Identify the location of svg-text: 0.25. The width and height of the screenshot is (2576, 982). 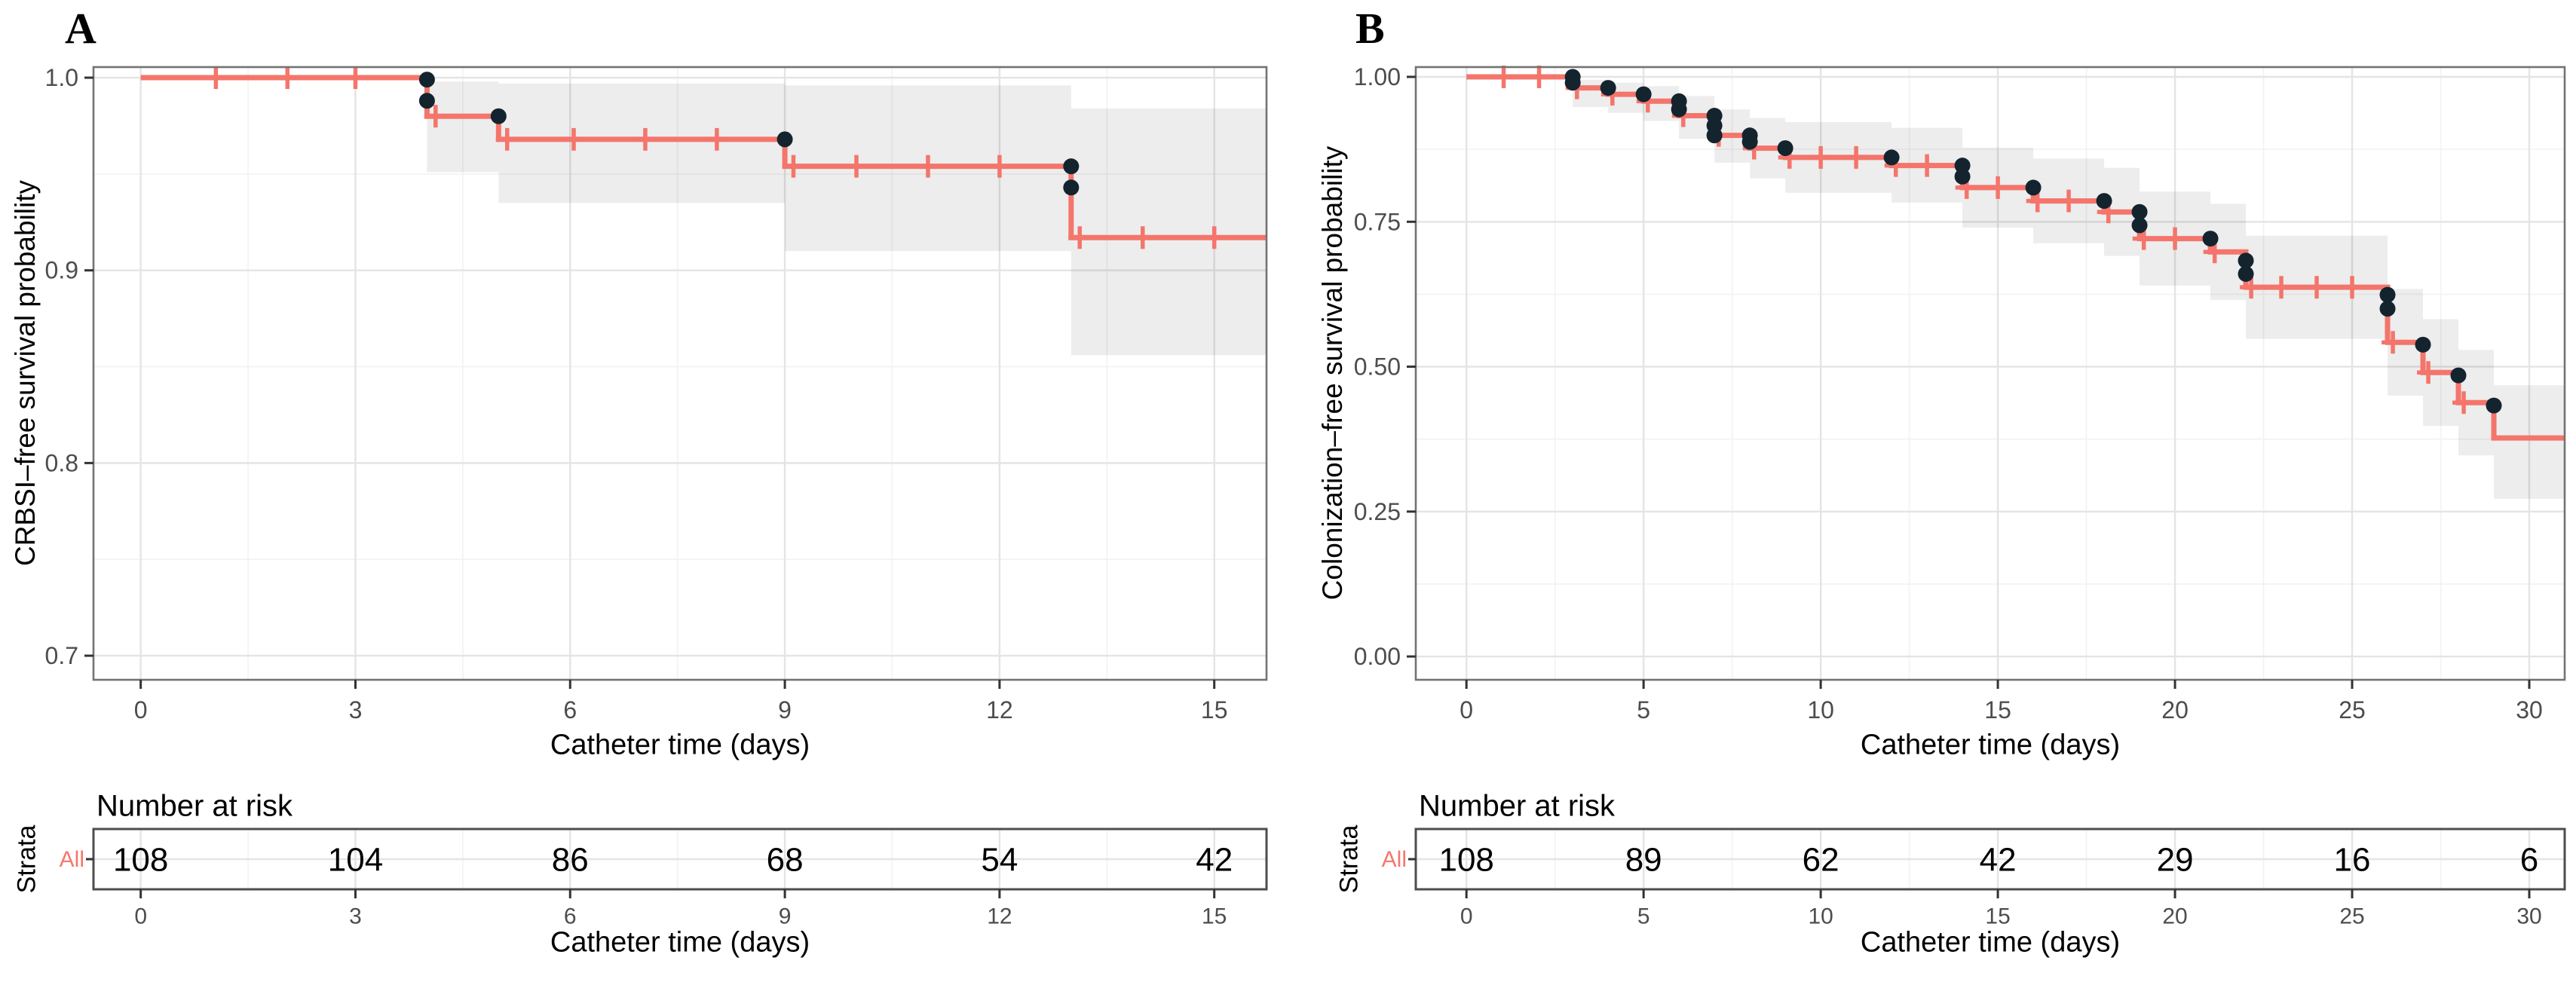
(1377, 512).